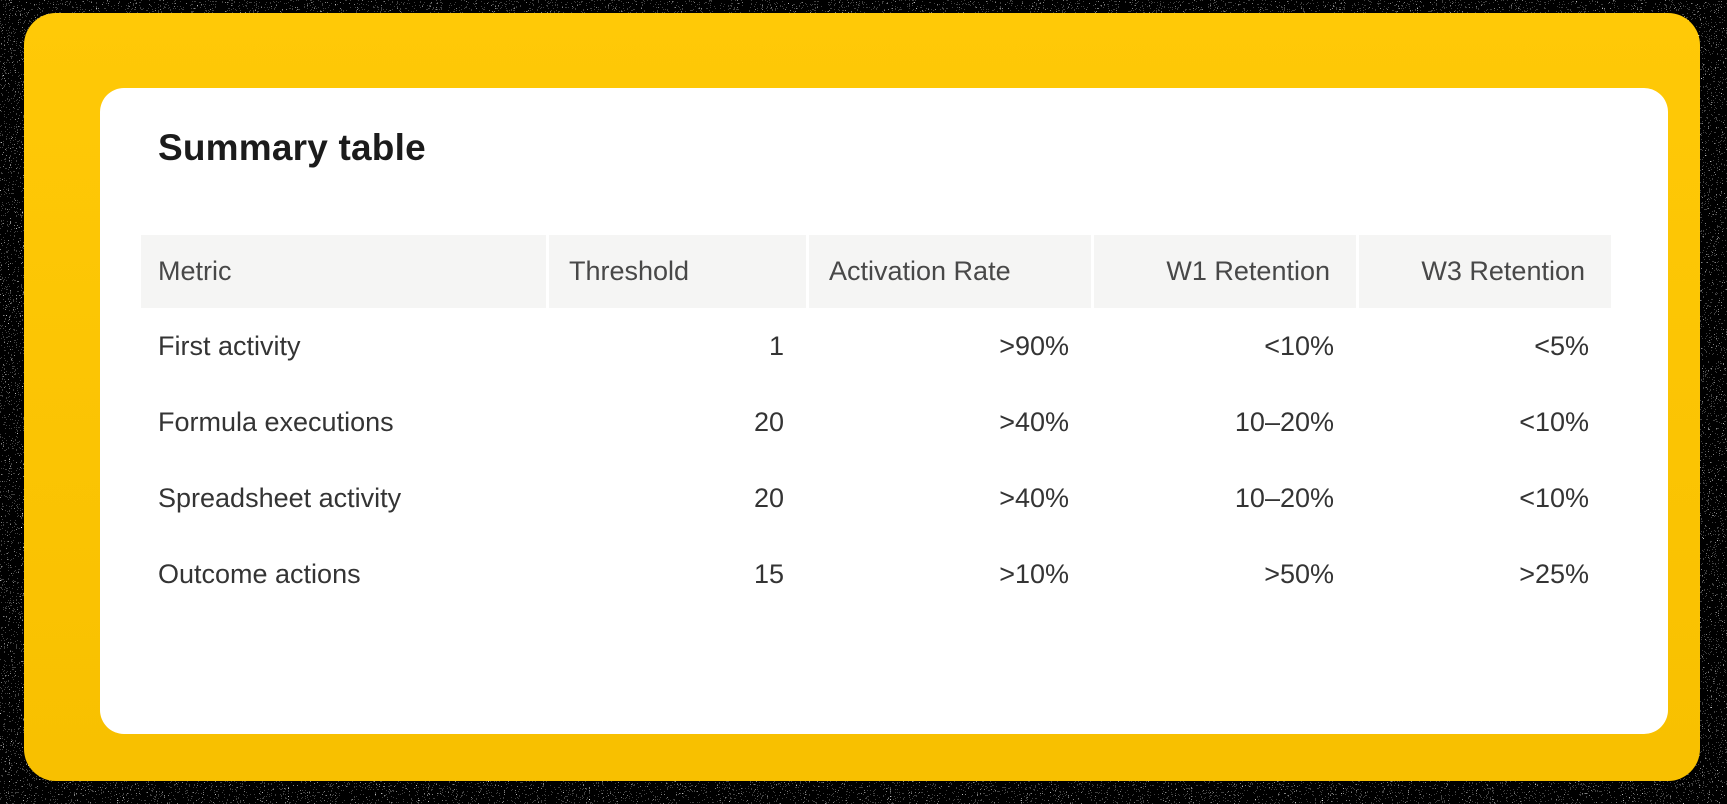 The width and height of the screenshot is (1727, 804). What do you see at coordinates (1554, 573) in the screenshot?
I see `cell-w3-retention: >25%` at bounding box center [1554, 573].